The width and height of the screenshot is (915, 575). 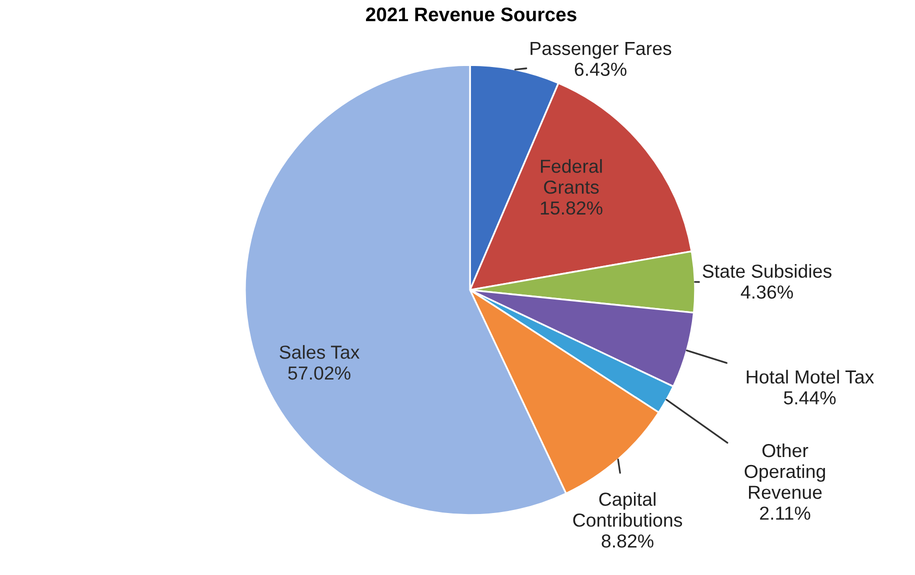 I want to click on slice-label: Hotal Motel Tax, so click(x=810, y=377).